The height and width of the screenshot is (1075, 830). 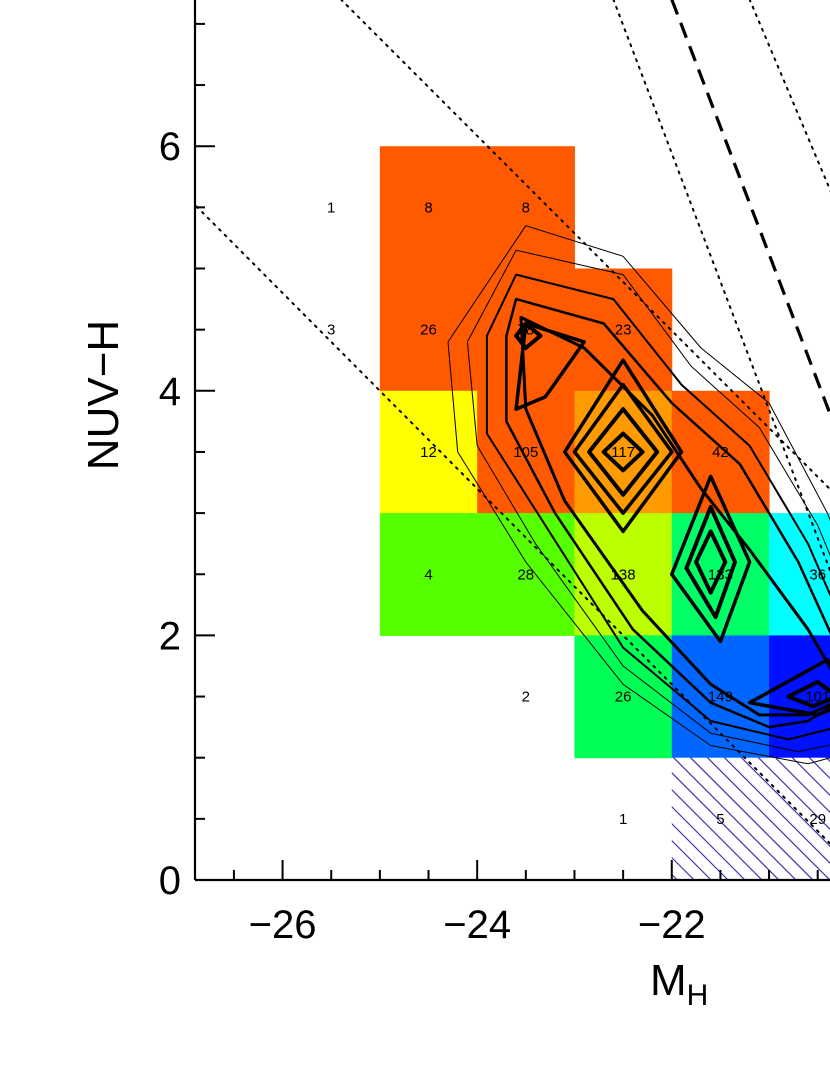 I want to click on x-axis-title-subscript: H, so click(x=698, y=995).